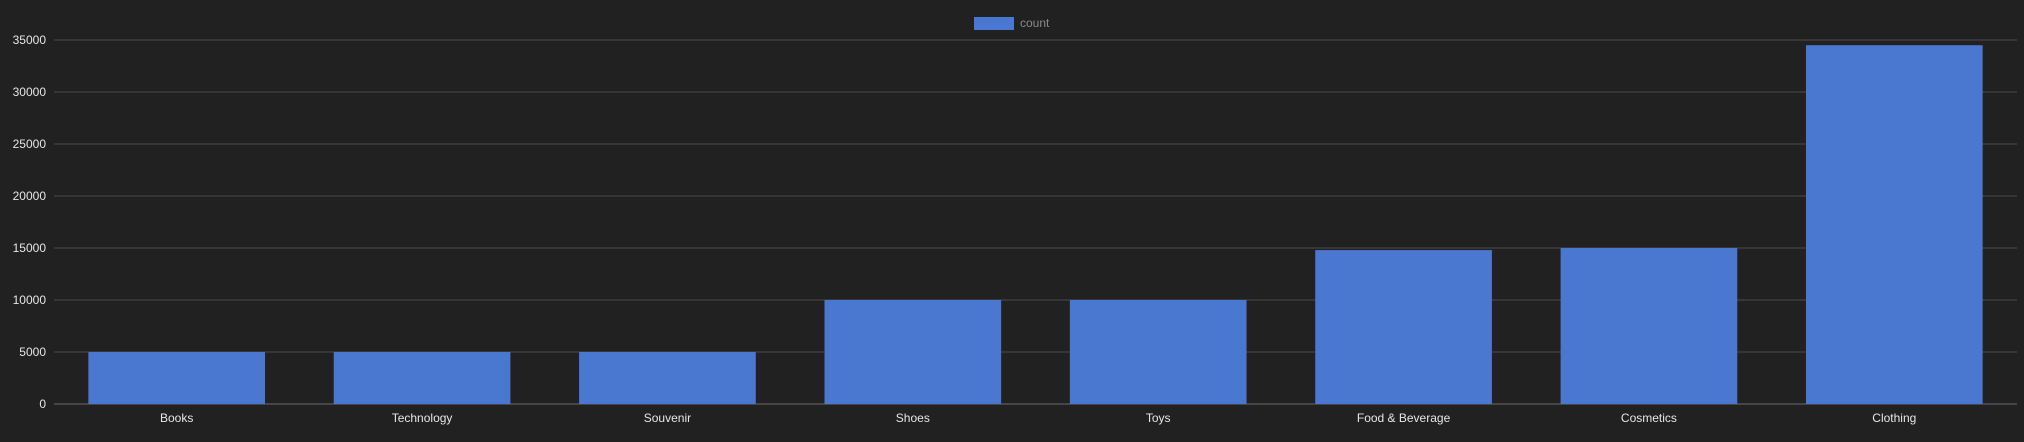  What do you see at coordinates (30, 40) in the screenshot?
I see `y-tick-label: 35000` at bounding box center [30, 40].